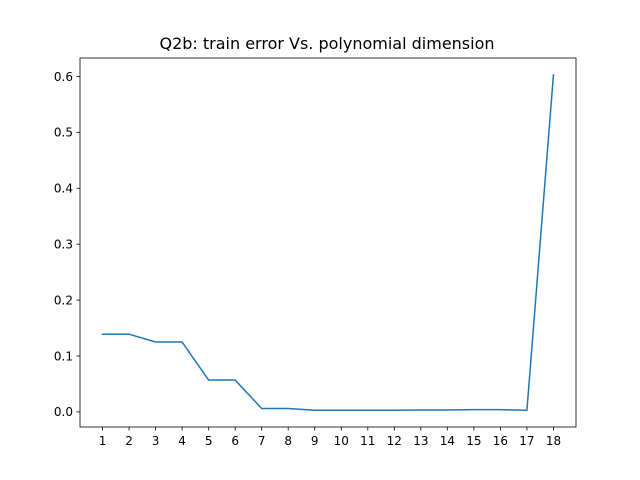  Describe the element at coordinates (209, 441) in the screenshot. I see `x-tick-label: 5` at that location.